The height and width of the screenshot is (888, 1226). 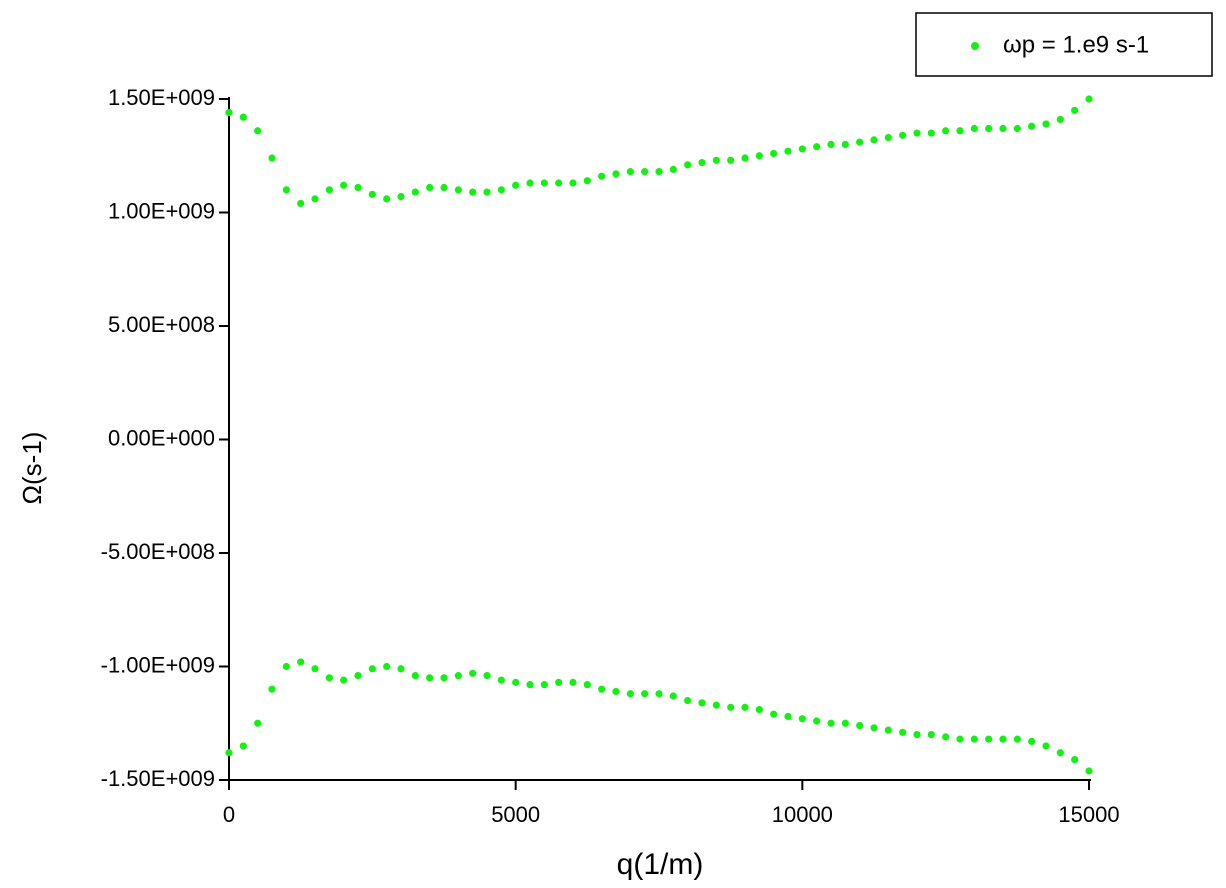 I want to click on y-tick-label: -1.50E+009, so click(x=158, y=778).